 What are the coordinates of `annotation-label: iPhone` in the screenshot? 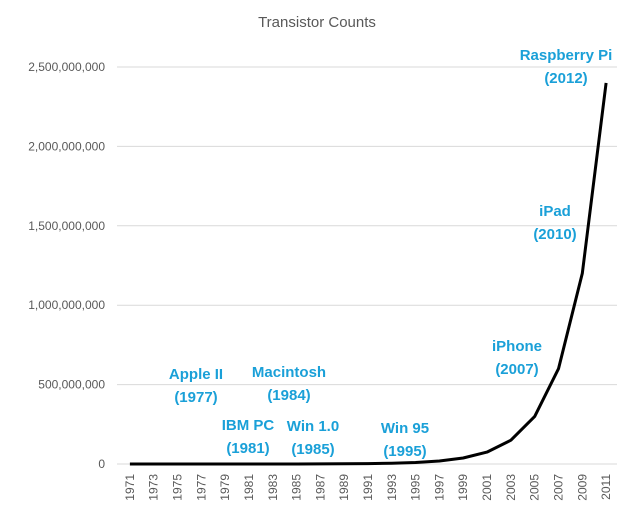 It's located at (517, 346).